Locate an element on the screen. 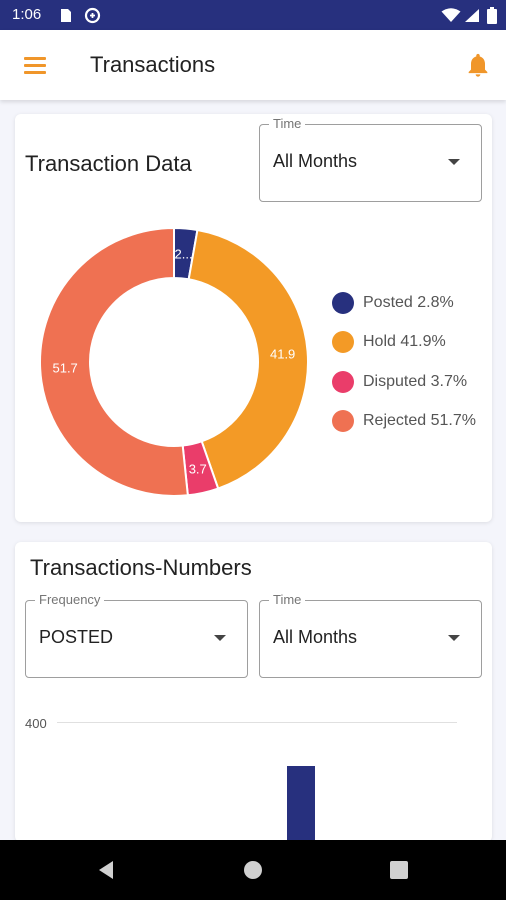 This screenshot has height=900, width=506. navigation-bar is located at coordinates (253, 870).